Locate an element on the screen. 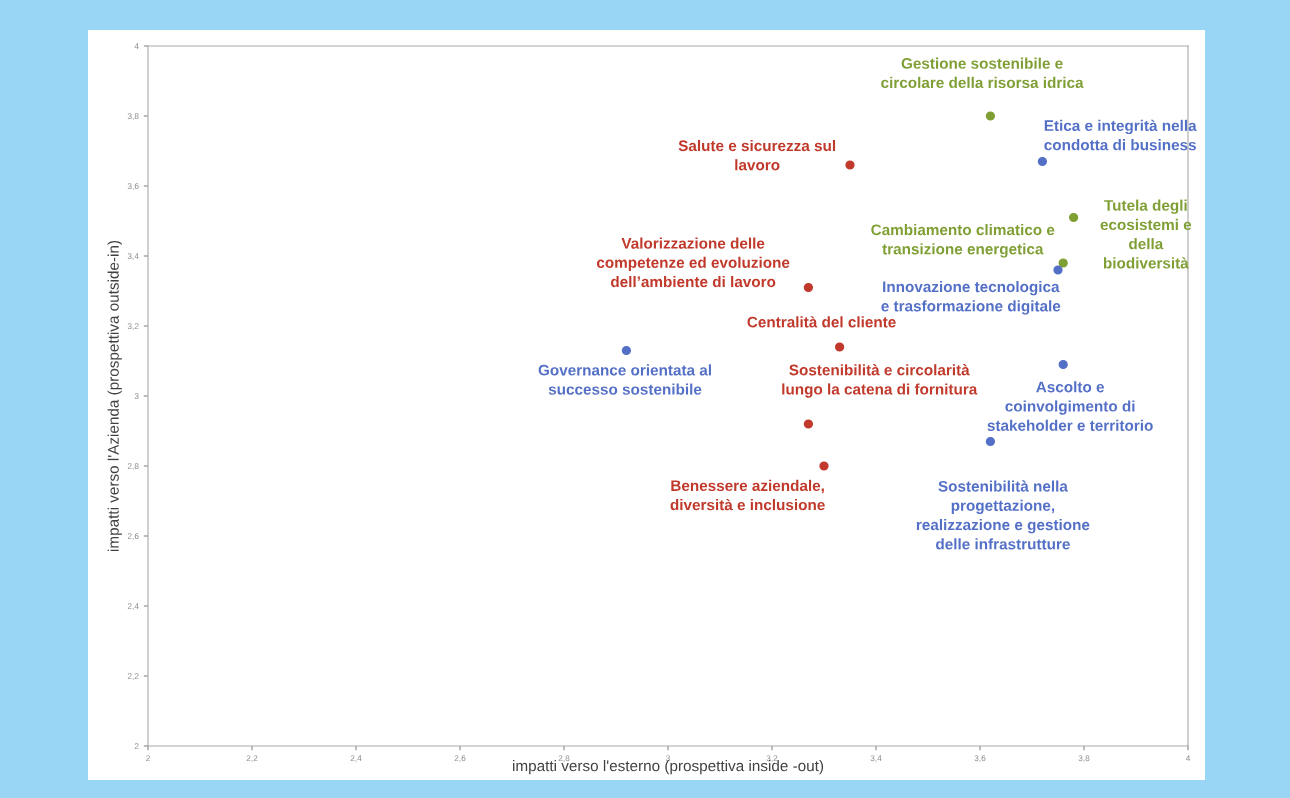 The width and height of the screenshot is (1290, 798). annotation: Benessere aziendale, diversità e inclusione is located at coordinates (747, 495).